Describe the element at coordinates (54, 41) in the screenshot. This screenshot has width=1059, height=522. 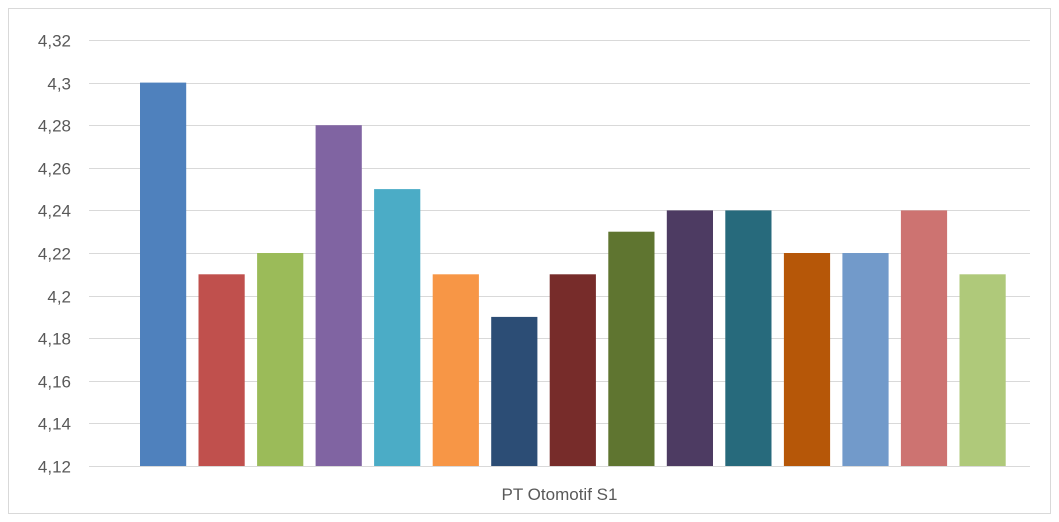
I see `y-tick-label: 4,32` at that location.